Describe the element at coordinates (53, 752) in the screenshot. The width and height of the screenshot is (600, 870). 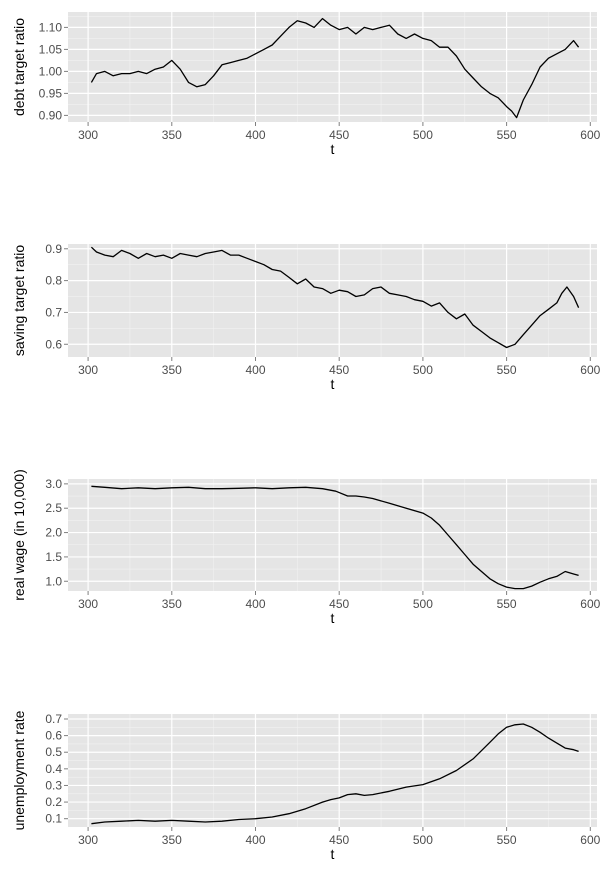
I see `y-tick-label: 0.5` at that location.